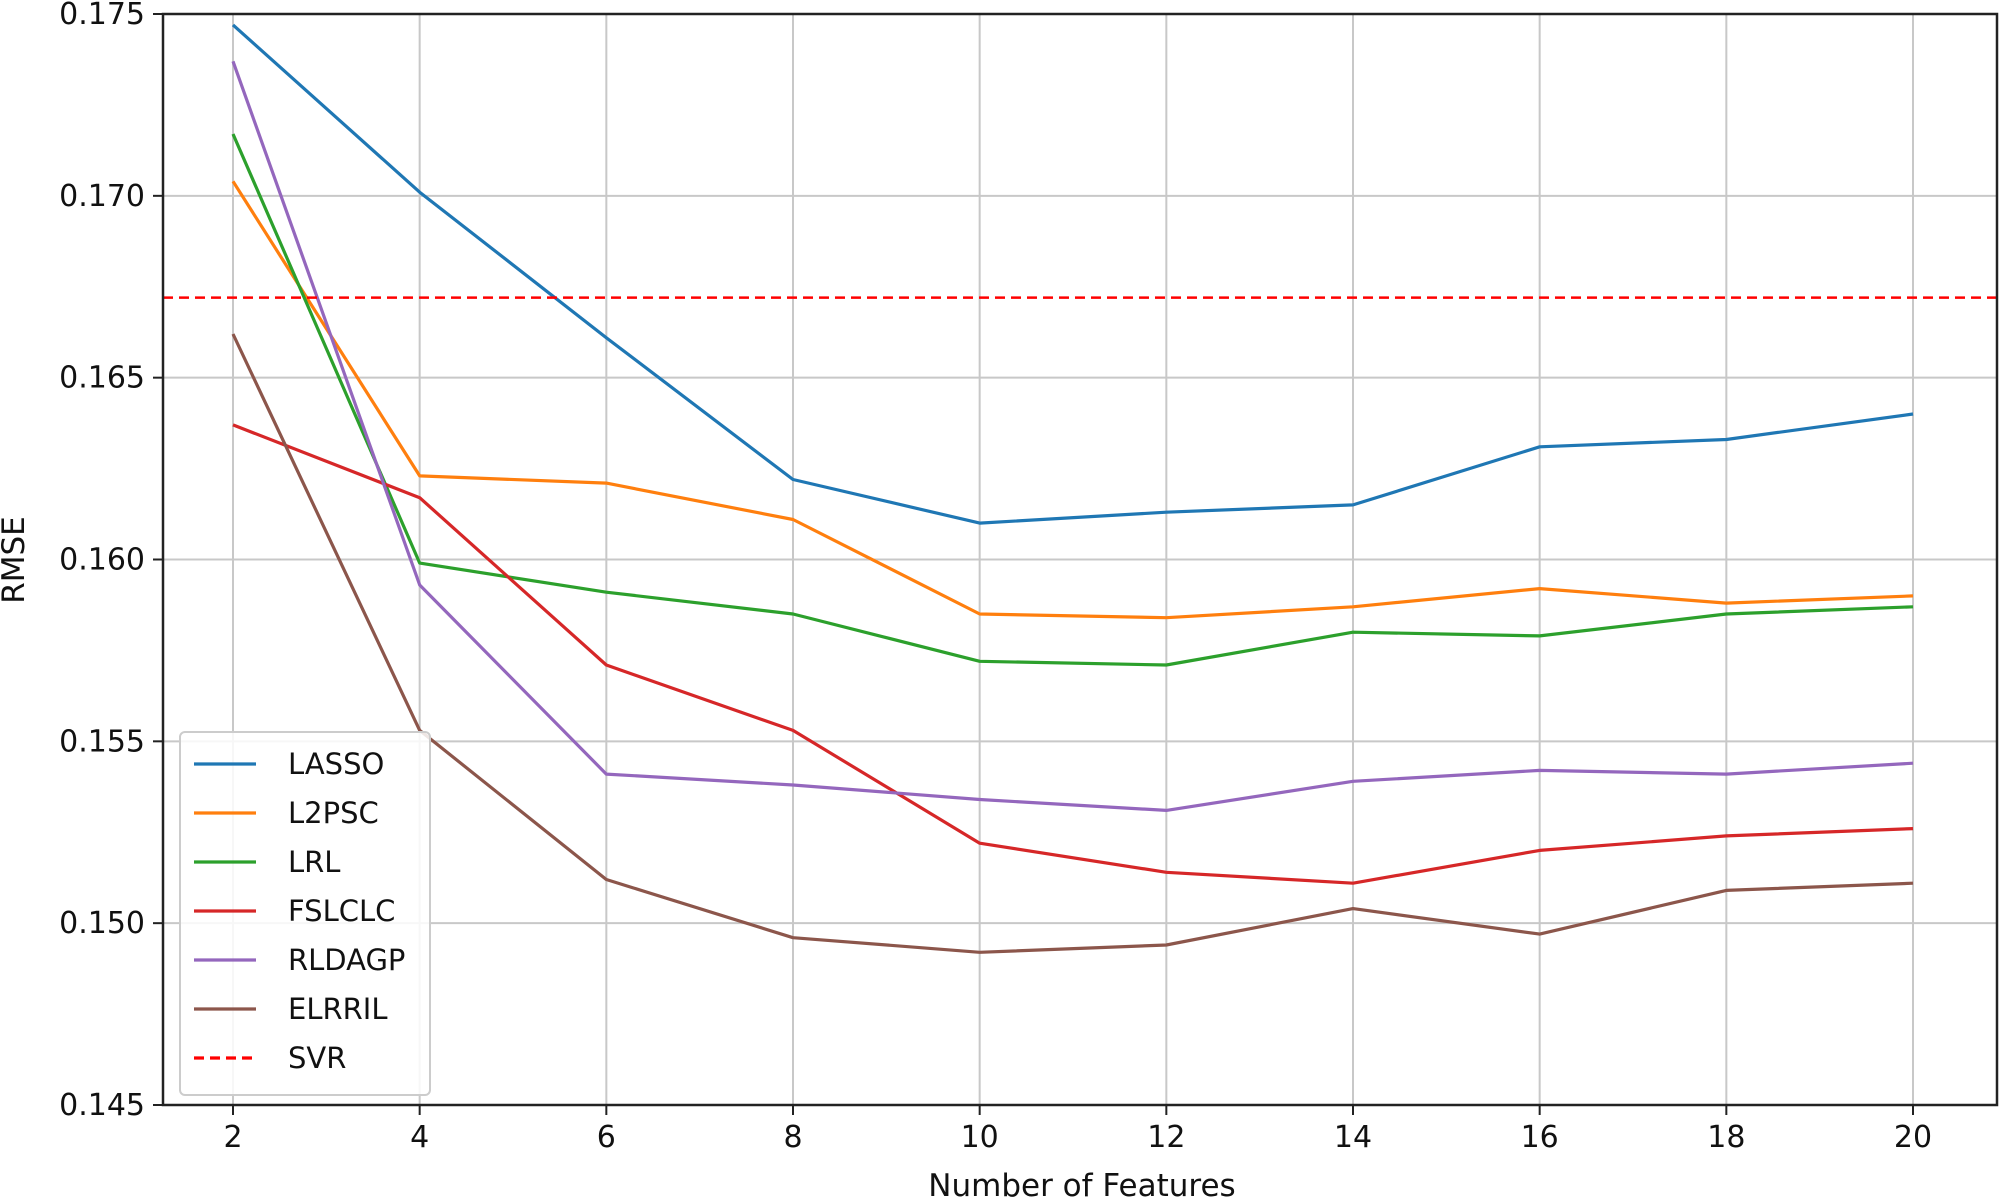 This screenshot has width=2000, height=1201. I want to click on y-tick-label: 0.150, so click(102, 923).